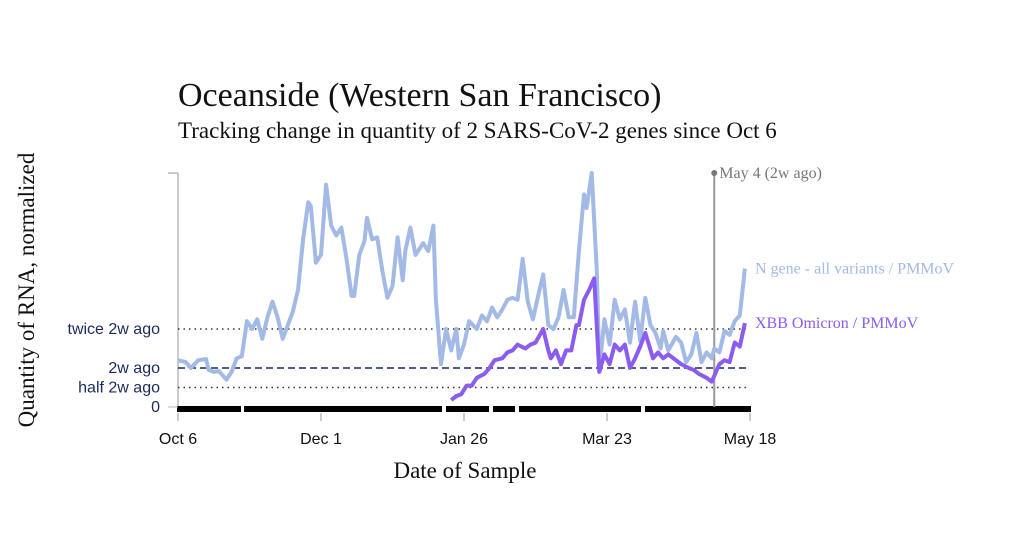 This screenshot has width=1024, height=542. What do you see at coordinates (155, 407) in the screenshot?
I see `y-tick-label: 0` at bounding box center [155, 407].